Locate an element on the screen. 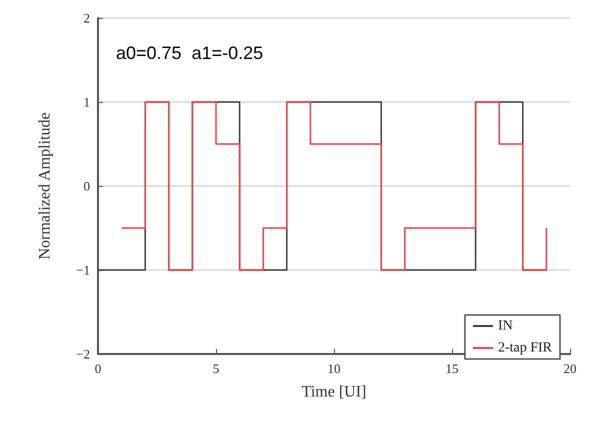 This screenshot has height=439, width=590. x-tick-label: 20 is located at coordinates (570, 368).